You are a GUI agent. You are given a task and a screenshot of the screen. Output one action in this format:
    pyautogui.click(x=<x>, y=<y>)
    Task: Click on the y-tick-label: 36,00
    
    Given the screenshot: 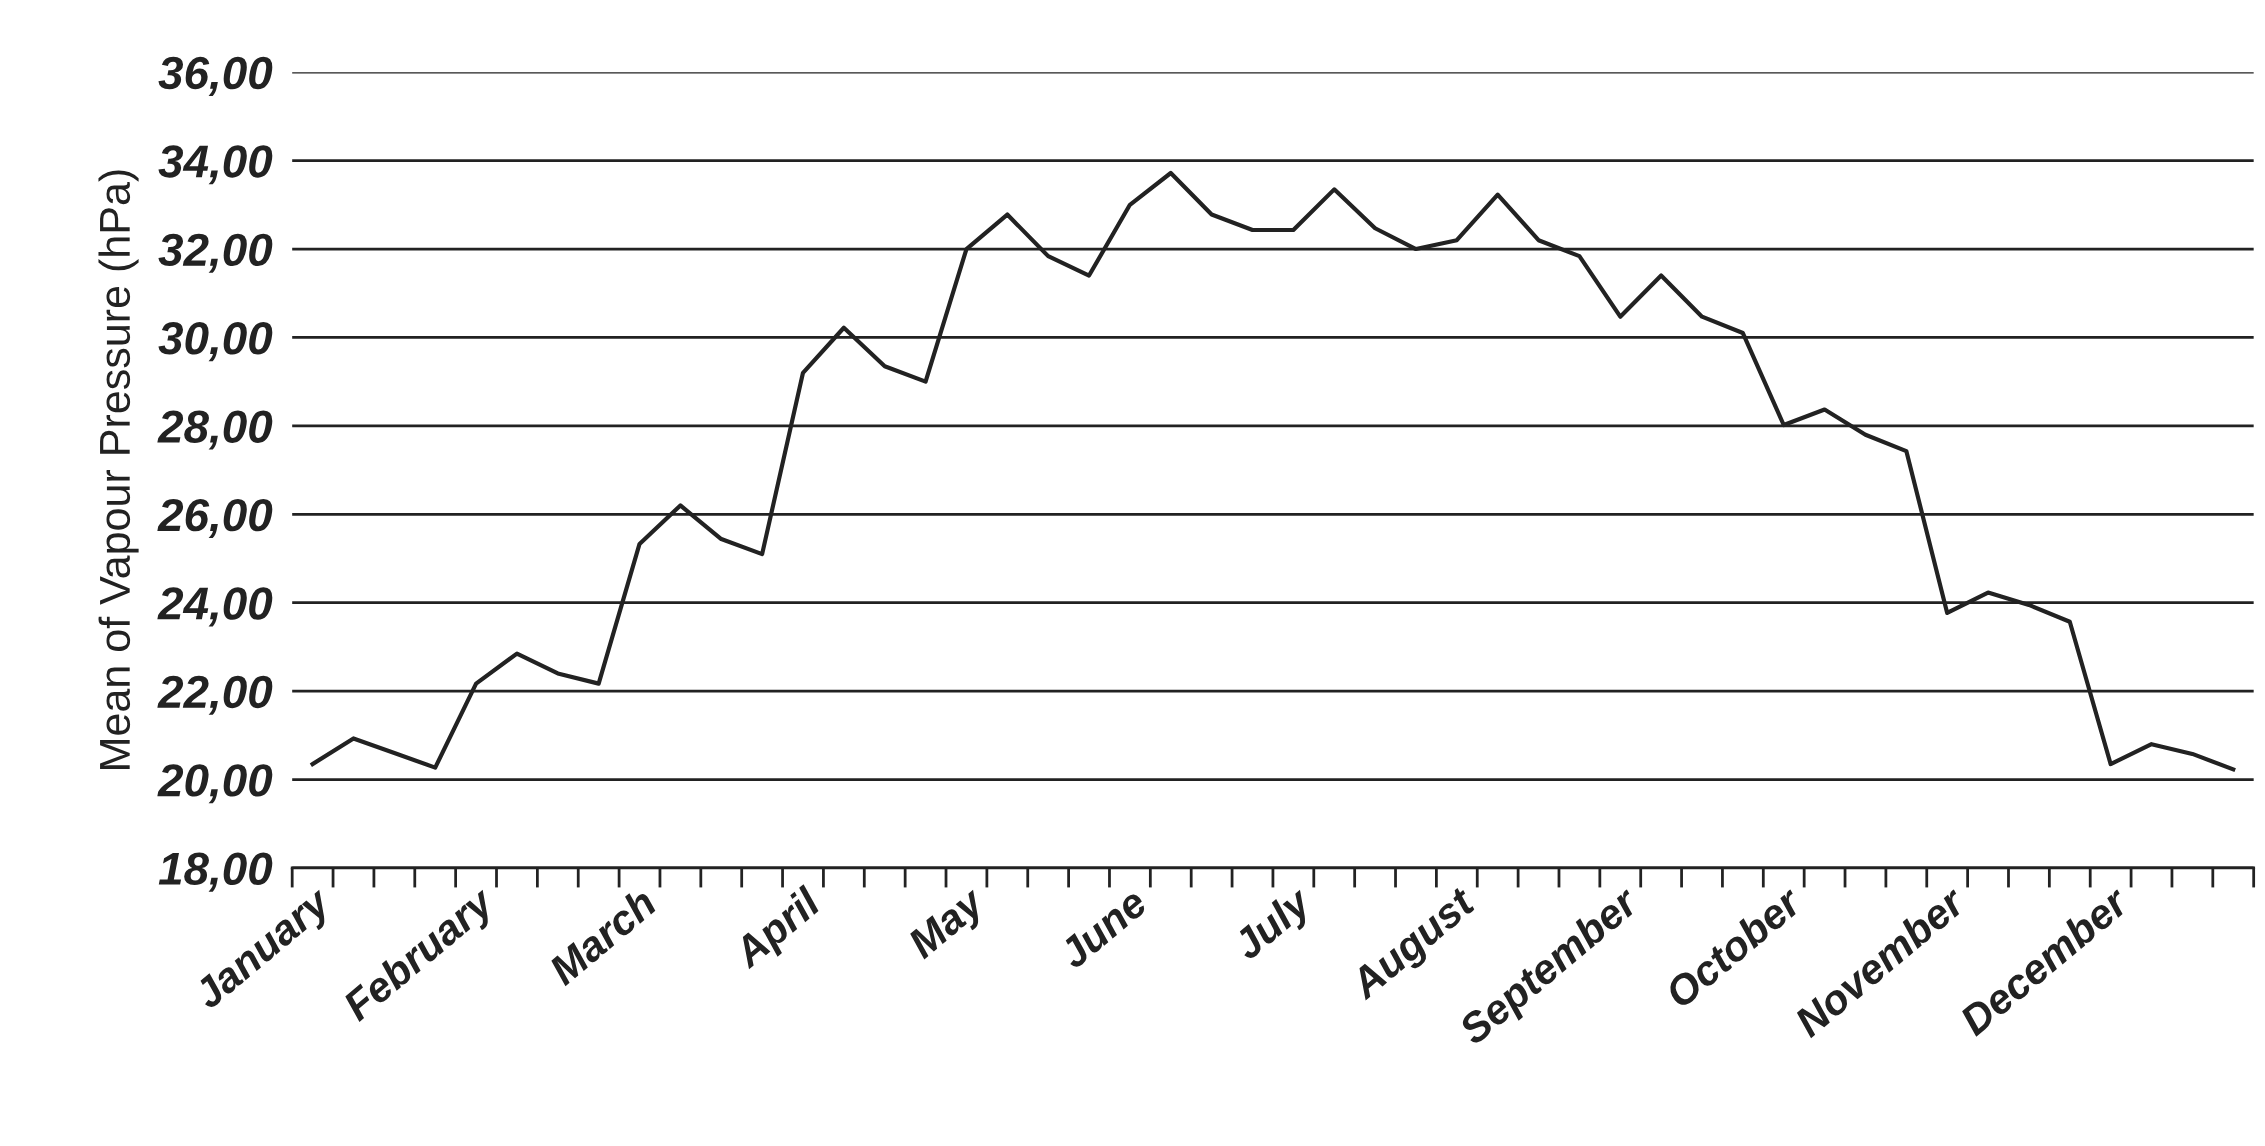 What is the action you would take?
    pyautogui.click(x=215, y=76)
    